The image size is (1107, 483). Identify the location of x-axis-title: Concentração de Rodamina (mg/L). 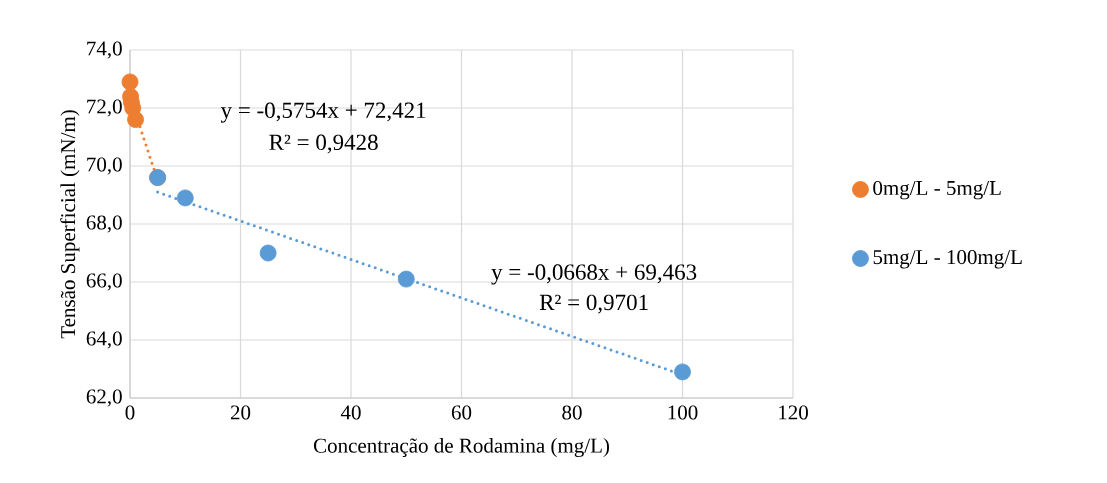
(461, 447).